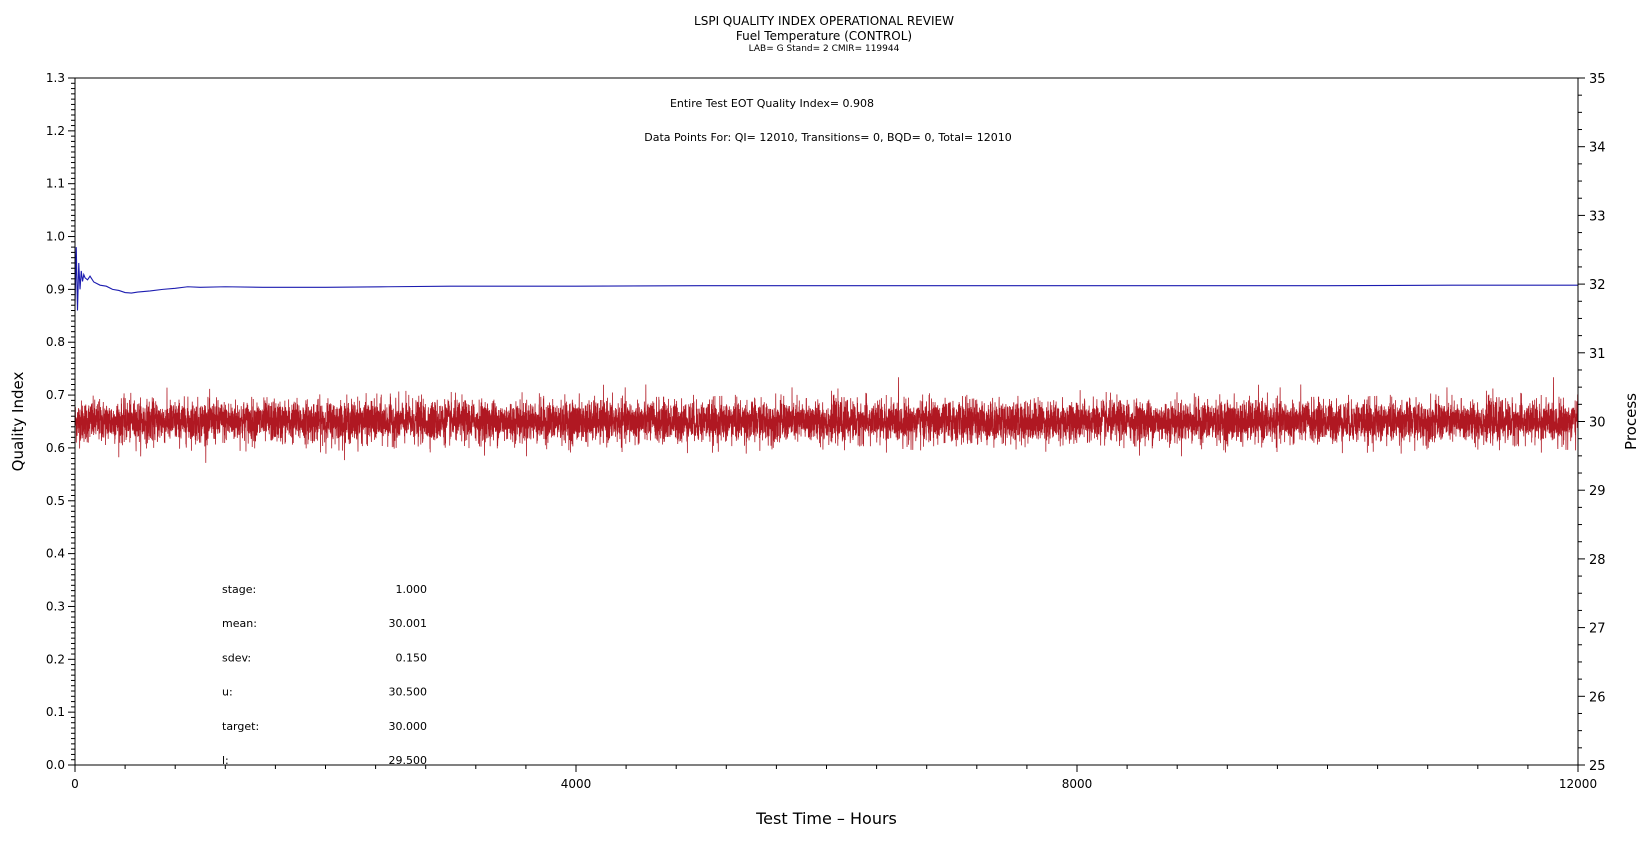 The width and height of the screenshot is (1648, 845). I want to click on quality-index-line, so click(826, 279).